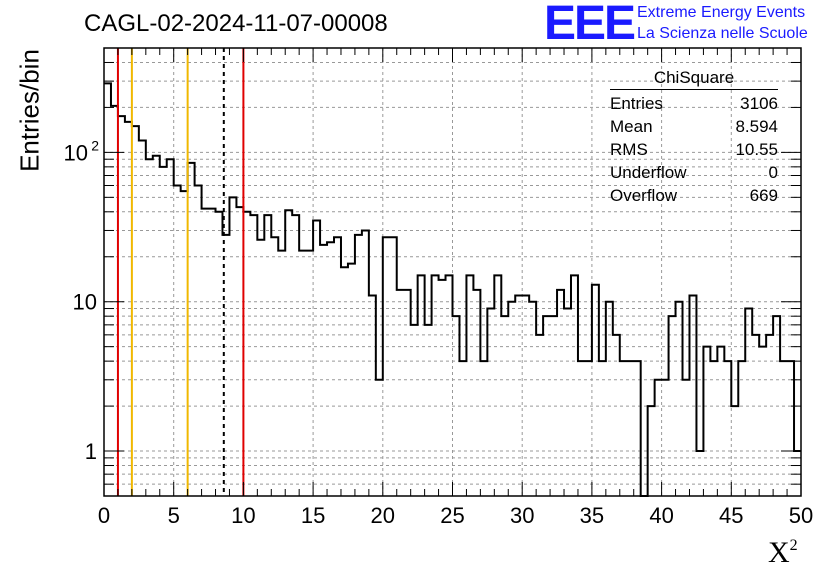 The image size is (836, 572). Describe the element at coordinates (590, 25) in the screenshot. I see `eee-logo: EEE` at that location.